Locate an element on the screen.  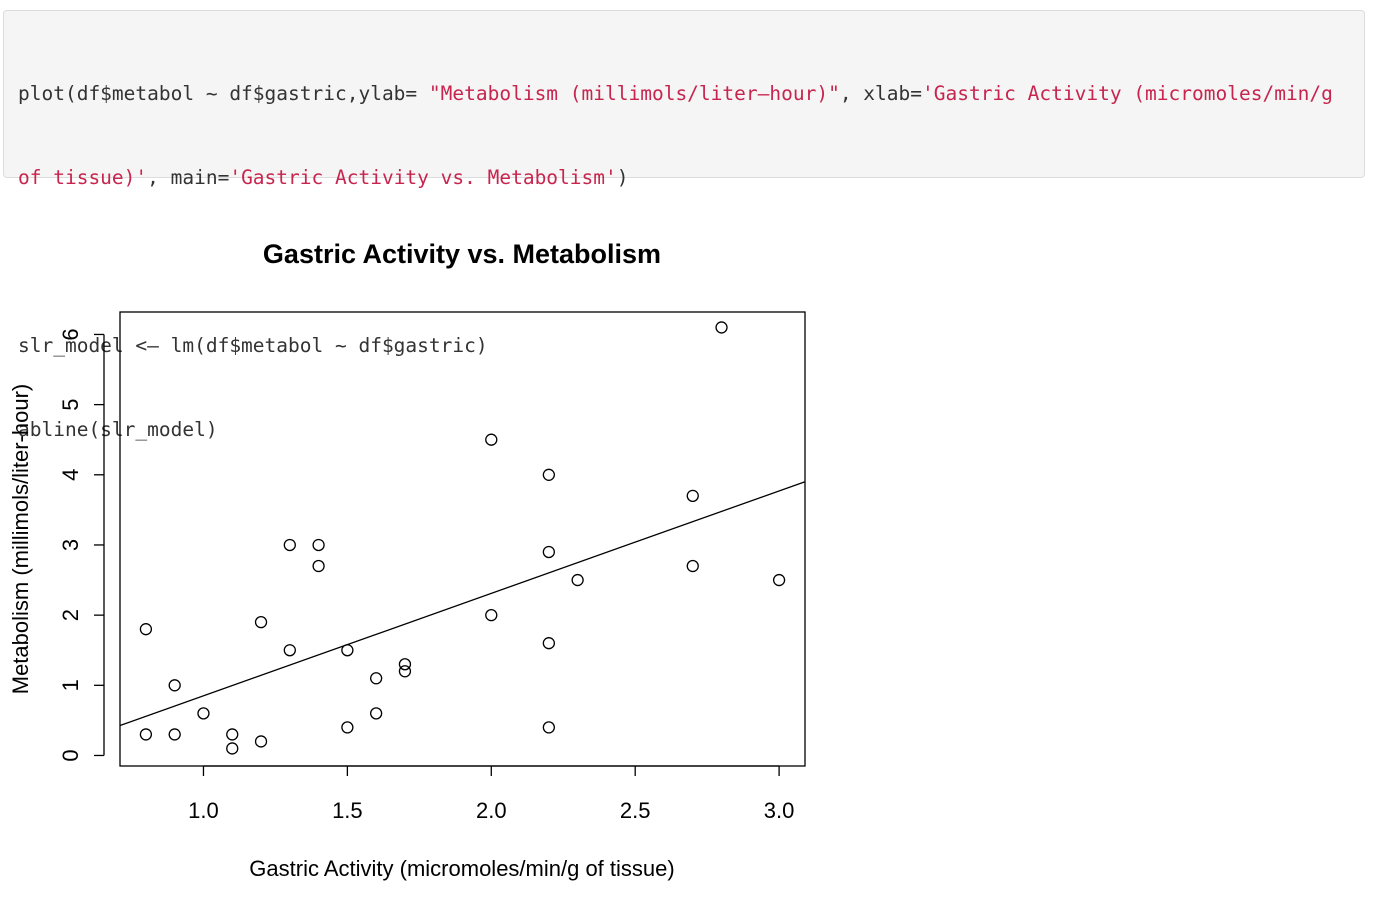
regression-line-group is located at coordinates (462, 604).